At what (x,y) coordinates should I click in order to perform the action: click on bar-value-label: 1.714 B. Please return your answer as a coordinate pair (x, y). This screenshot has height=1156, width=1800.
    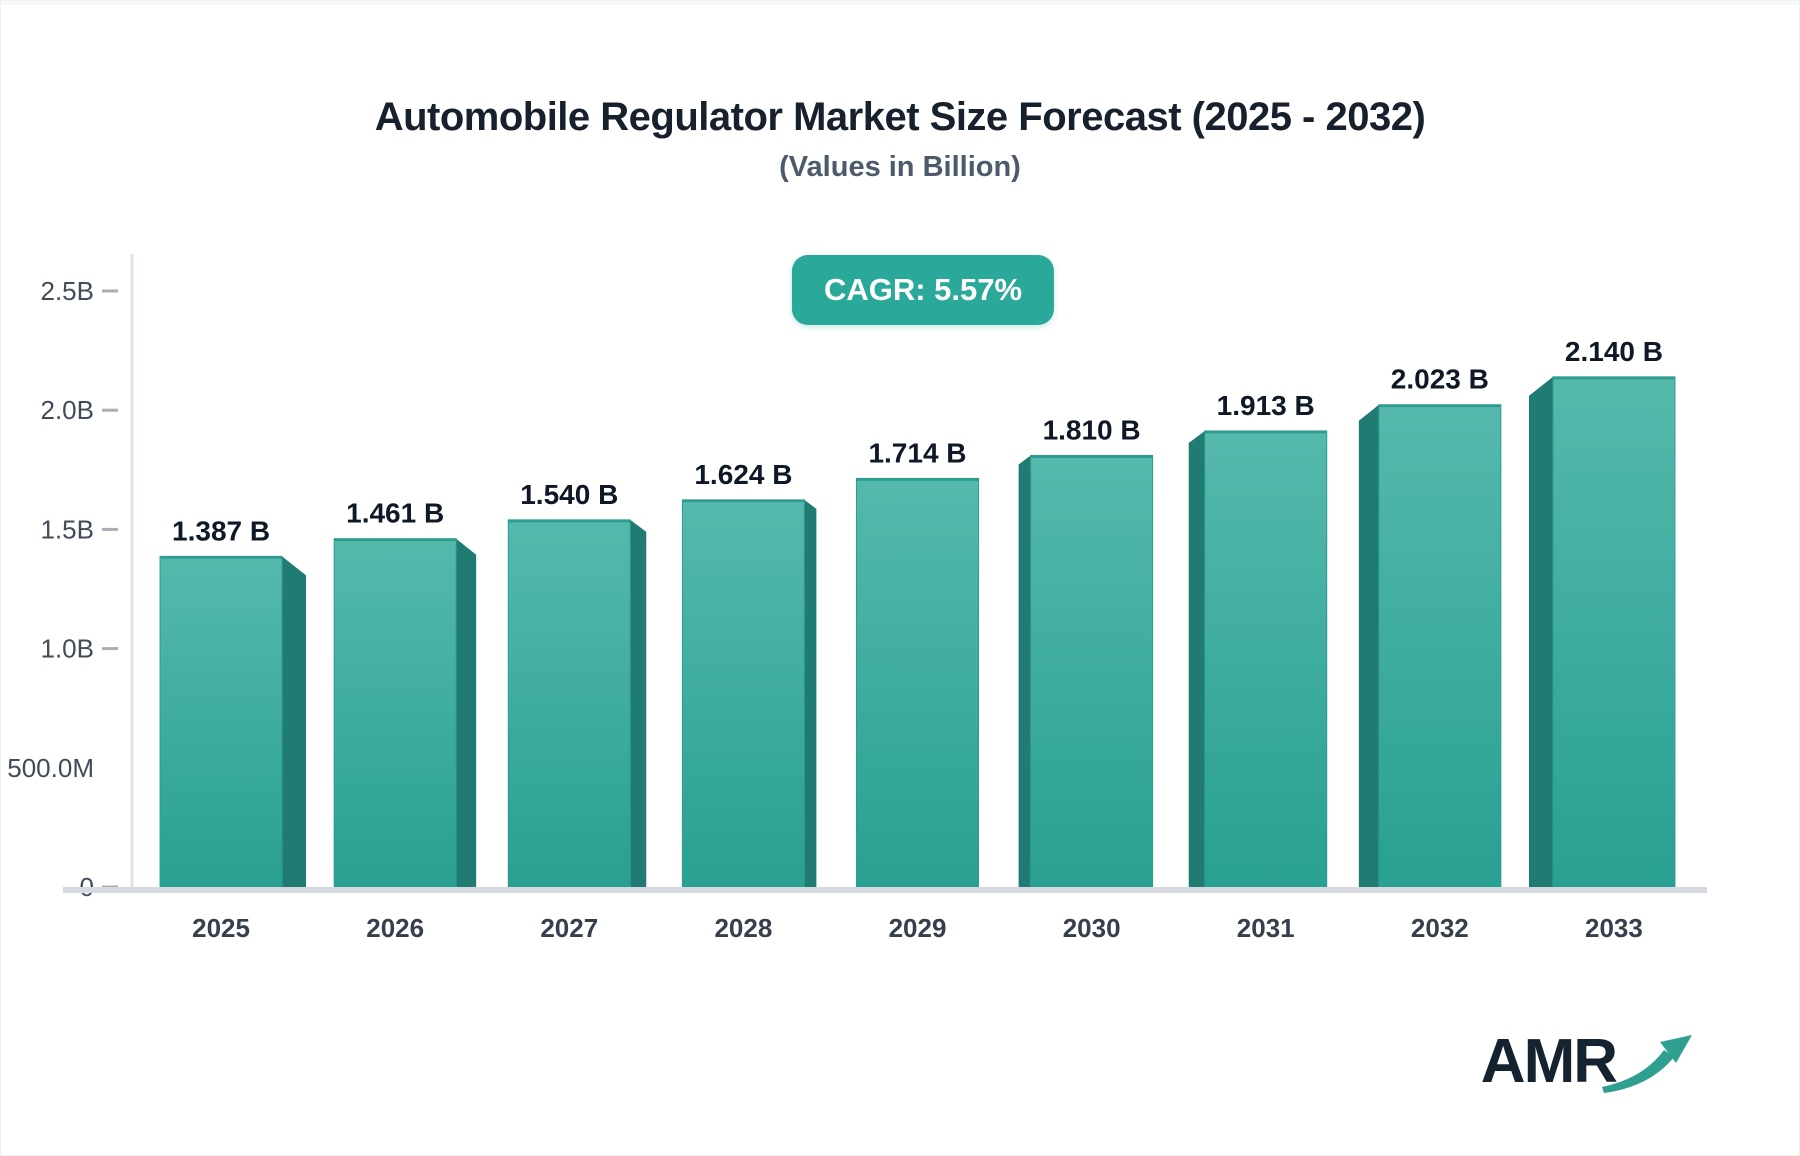
    Looking at the image, I should click on (917, 452).